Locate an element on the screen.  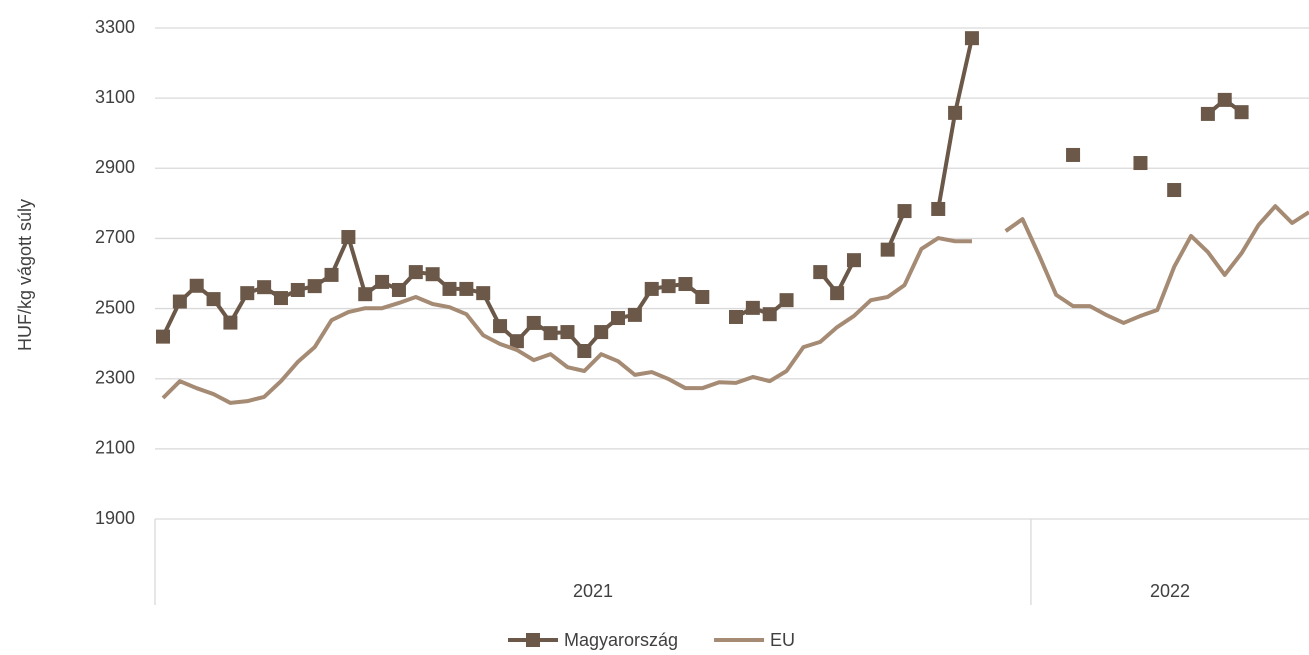
y-axis-label: HUF/kg vágott súly is located at coordinates (25, 275).